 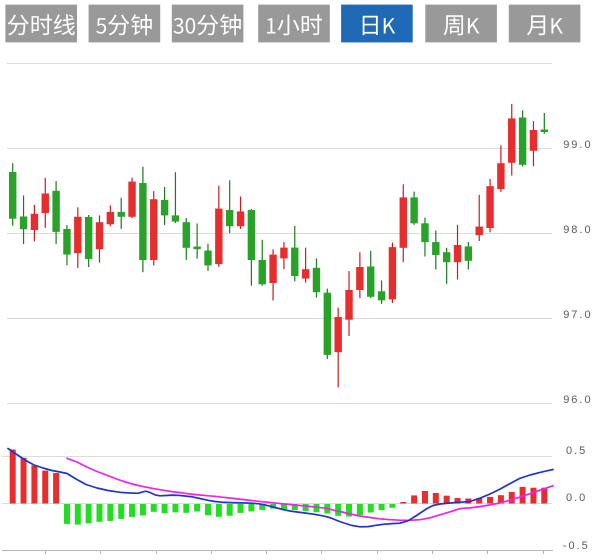 I want to click on svg-text: 0.5, so click(x=576, y=451).